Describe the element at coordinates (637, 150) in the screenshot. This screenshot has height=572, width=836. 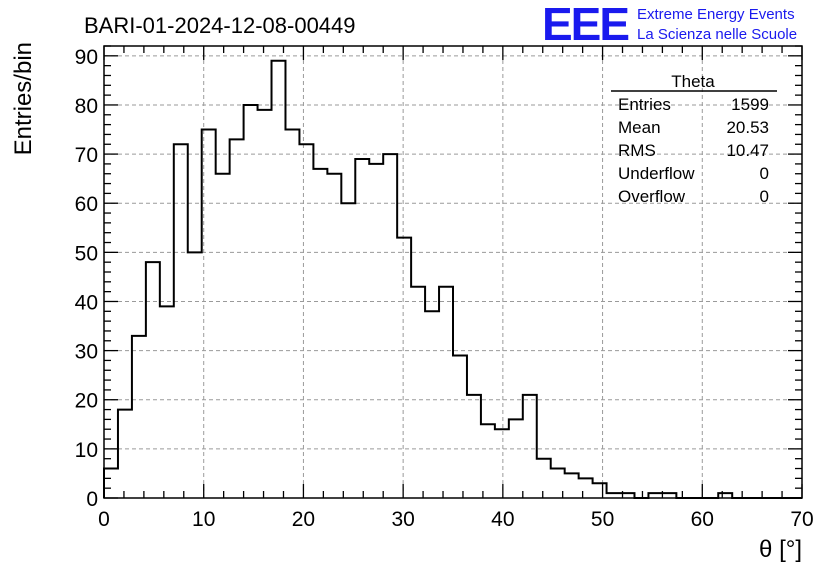
I see `stats-row-label: RMS` at that location.